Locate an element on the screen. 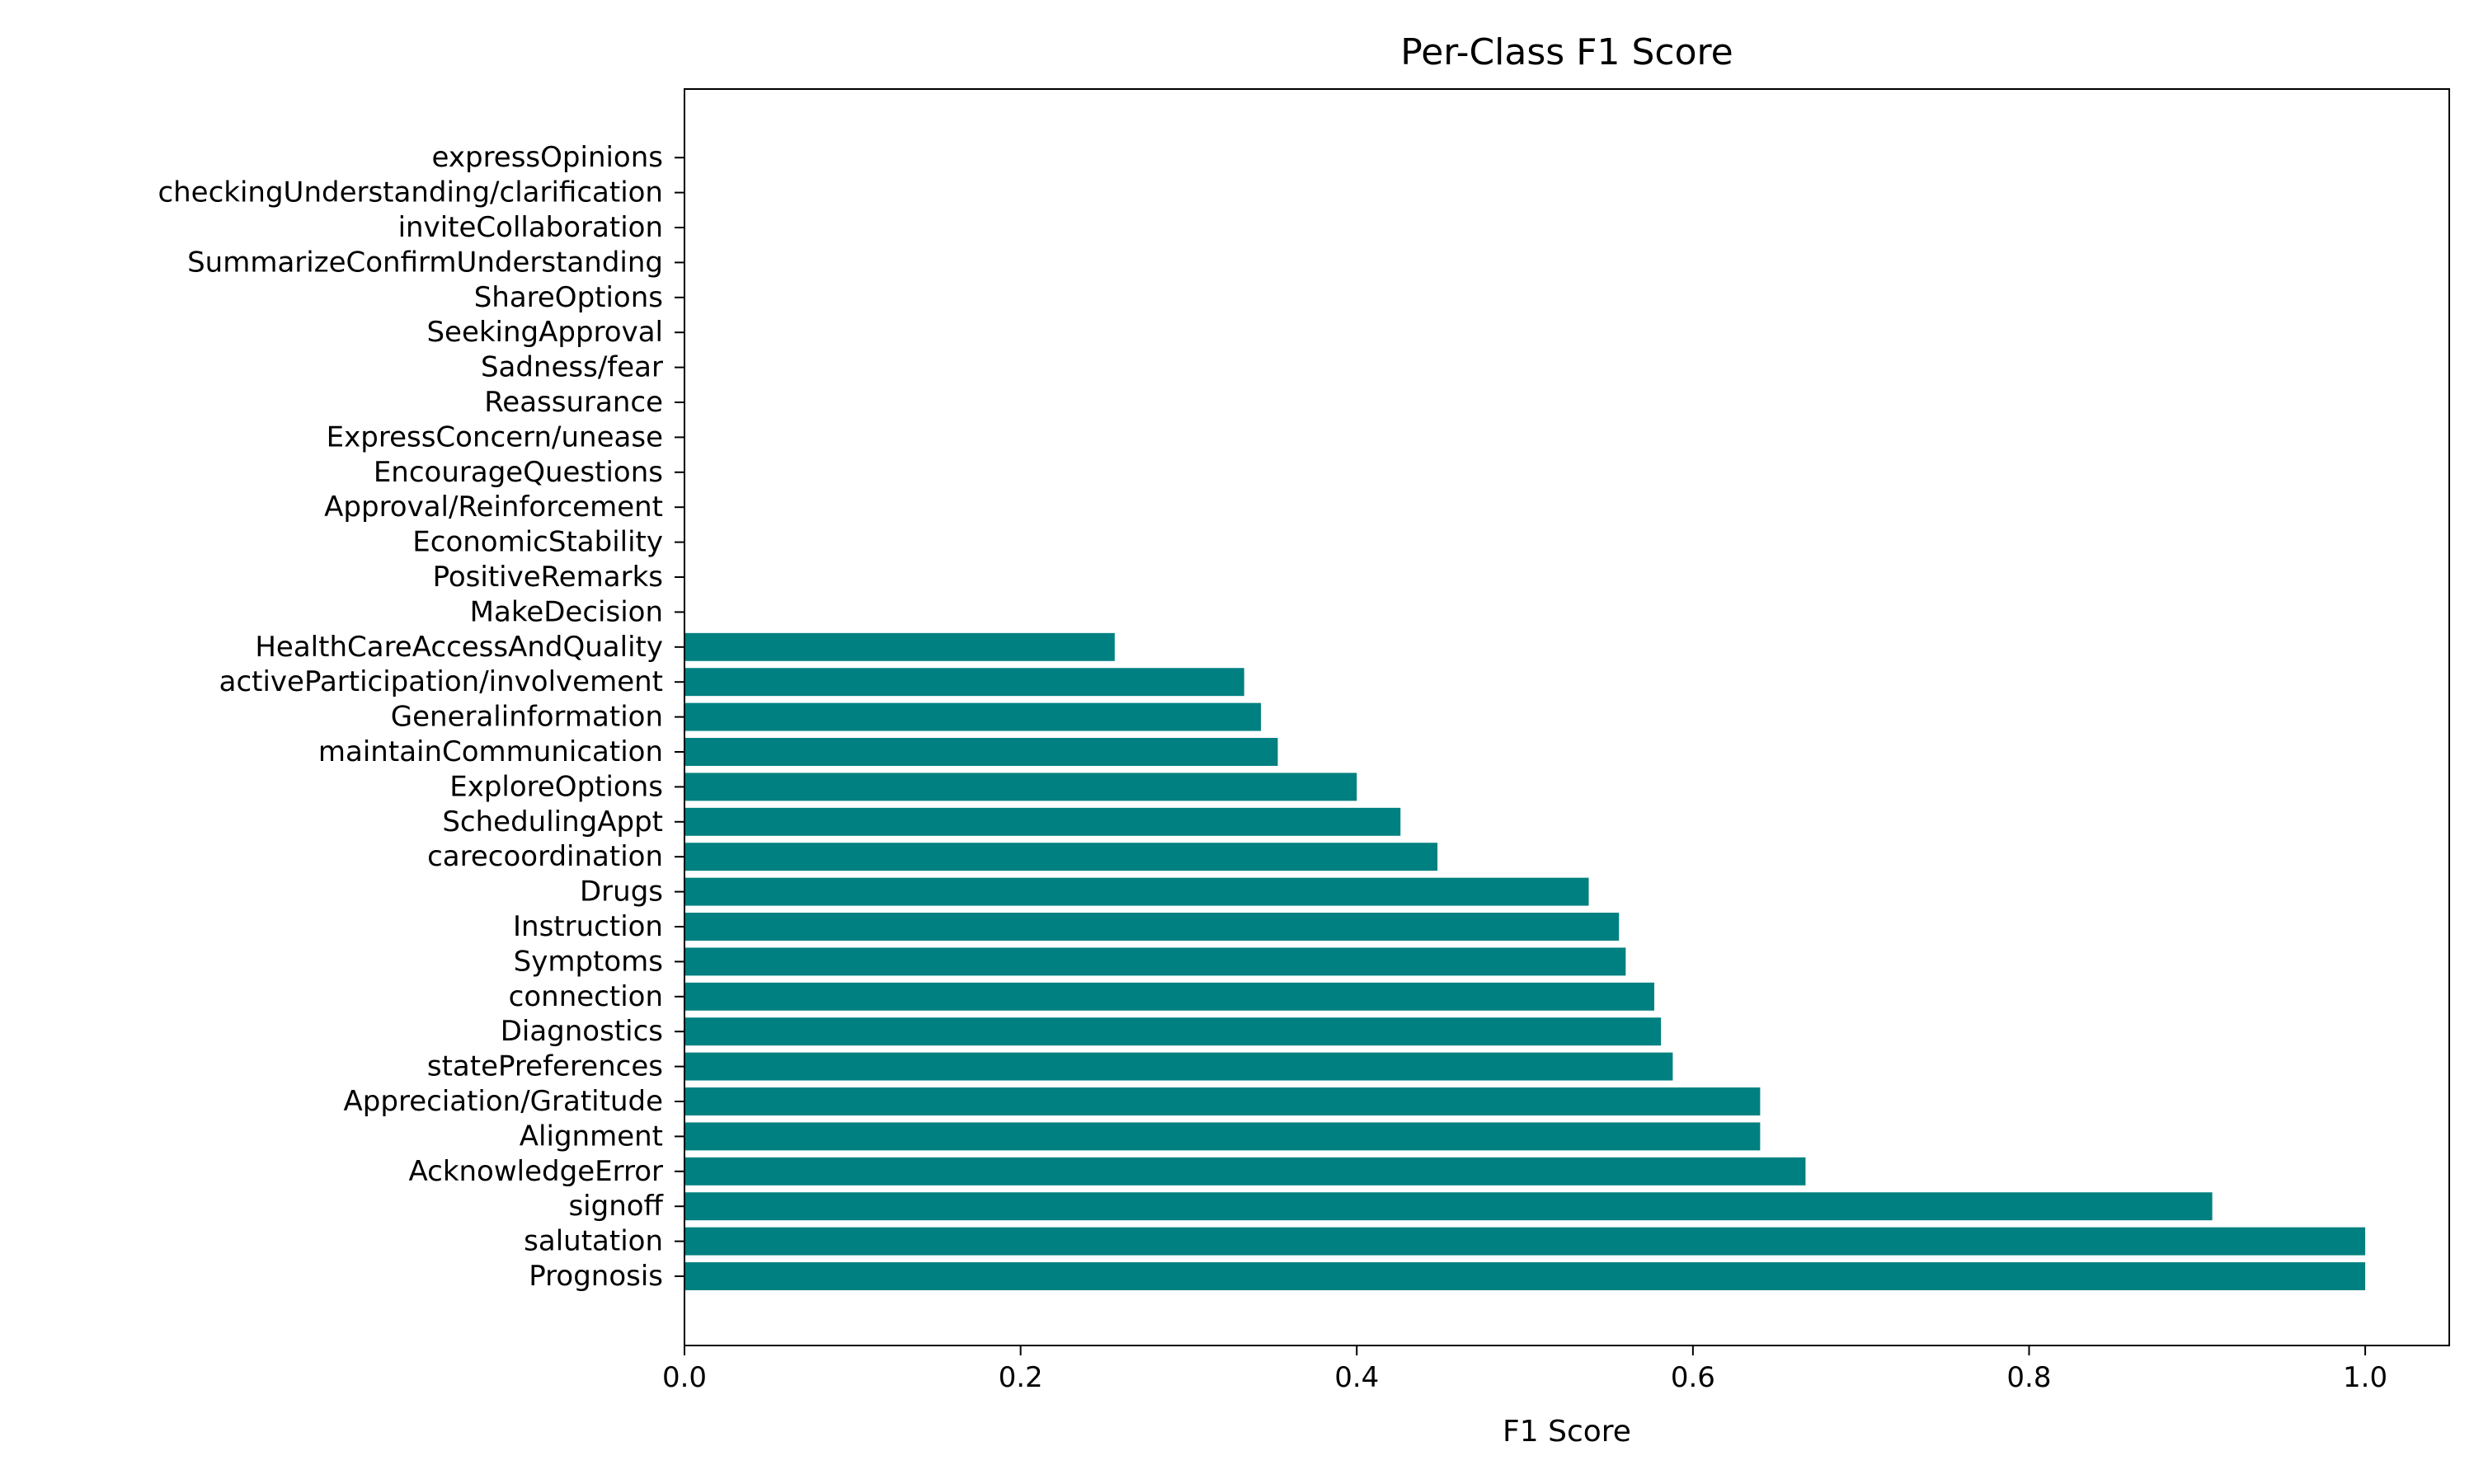  y-tick-label: ExploreOptions is located at coordinates (556, 786).